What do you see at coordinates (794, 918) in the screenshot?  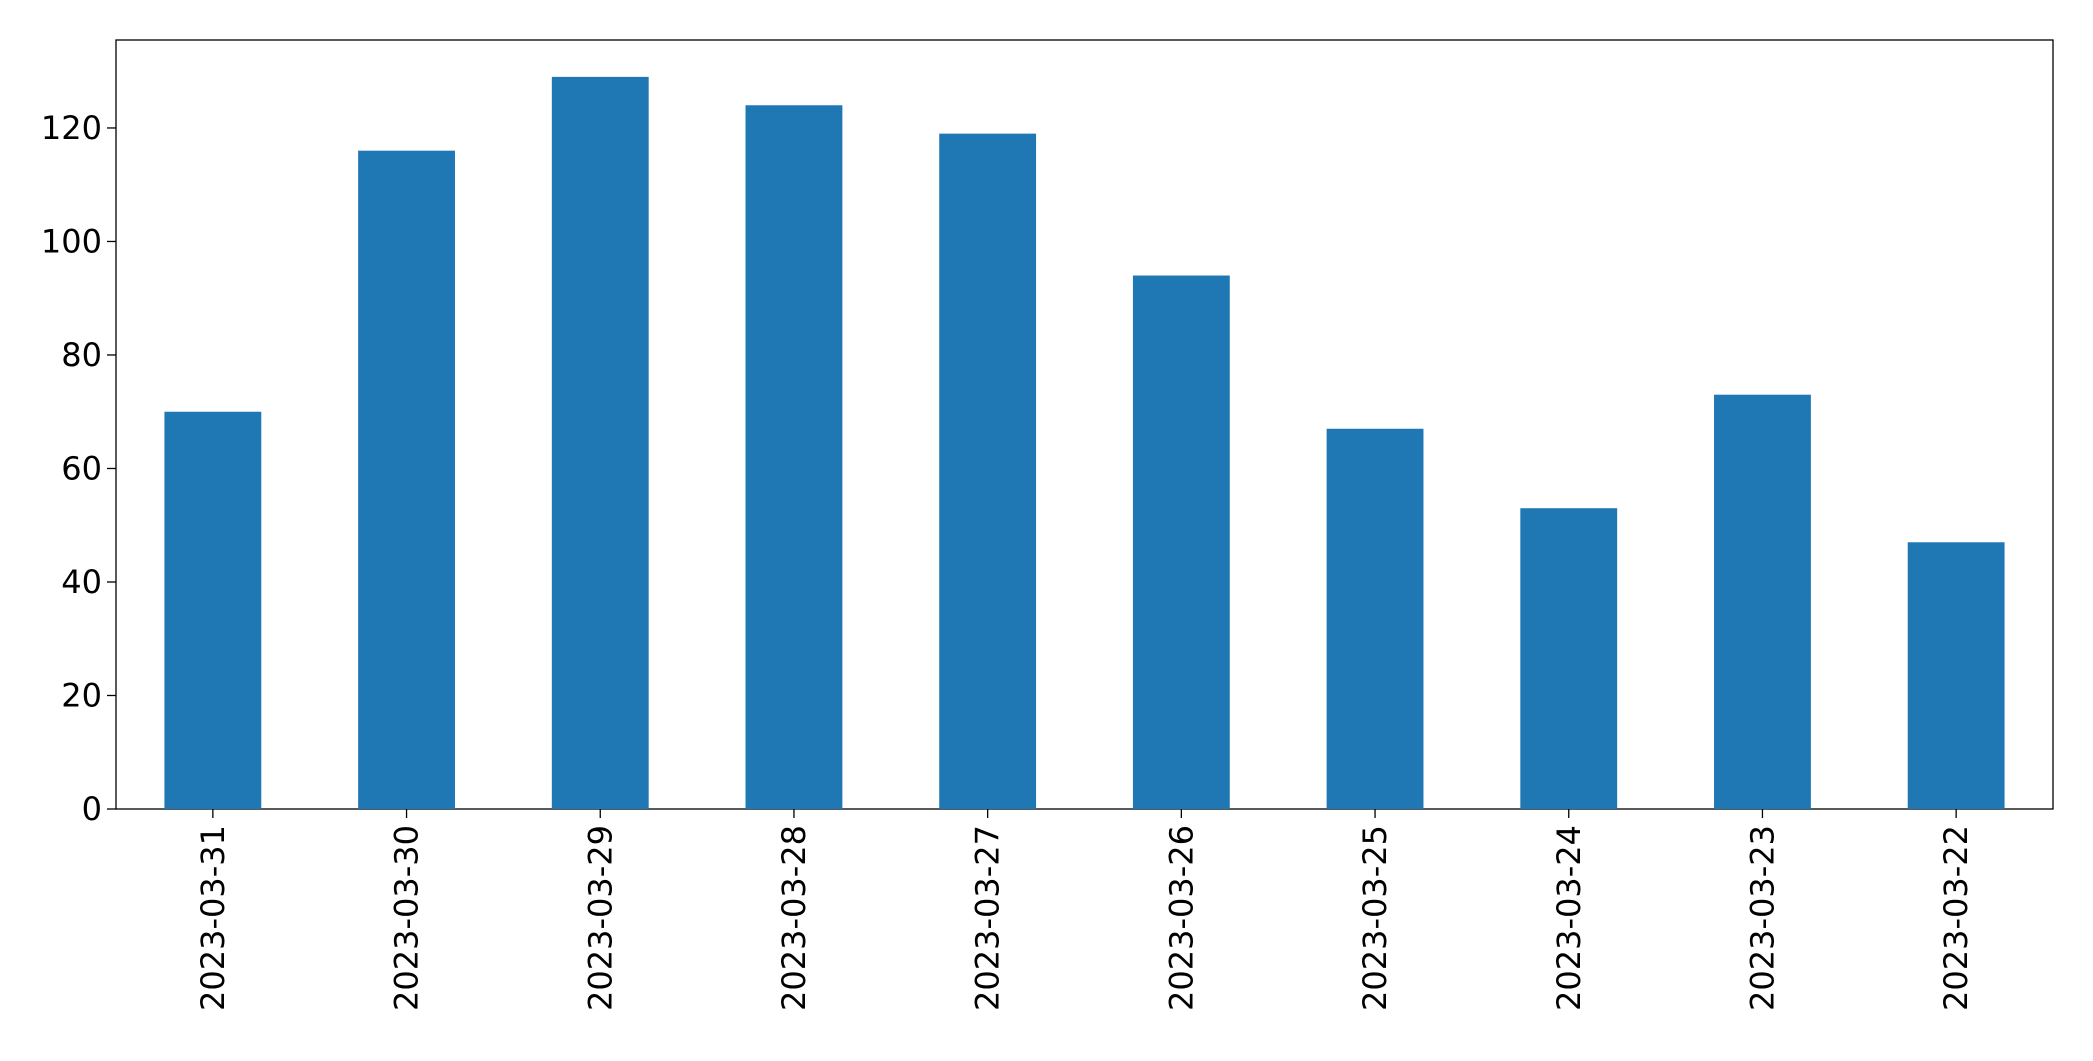 I see `x-tick-label: 2023-03-28` at bounding box center [794, 918].